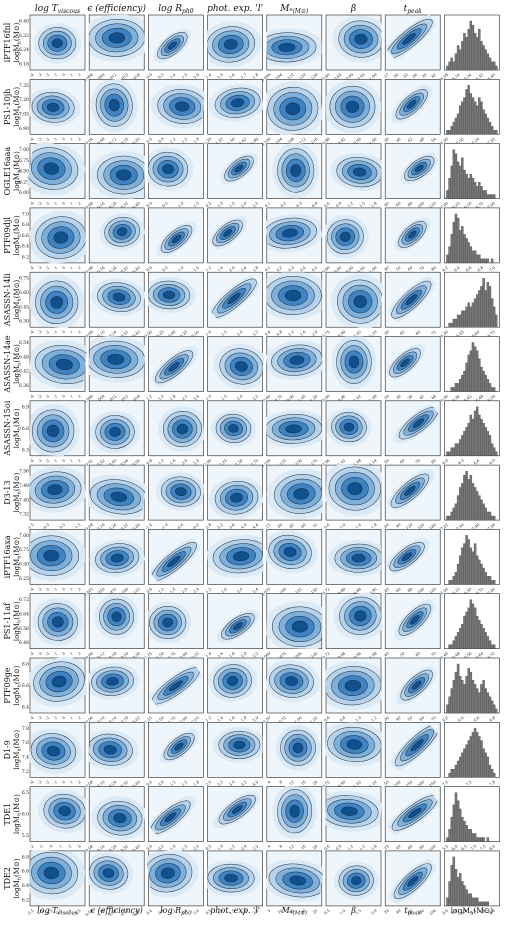 This screenshot has height=932, width=509. What do you see at coordinates (469, 47) in the screenshot?
I see `histogram-panel: 6.08 6.16 6.24 6.32 6.40` at bounding box center [469, 47].